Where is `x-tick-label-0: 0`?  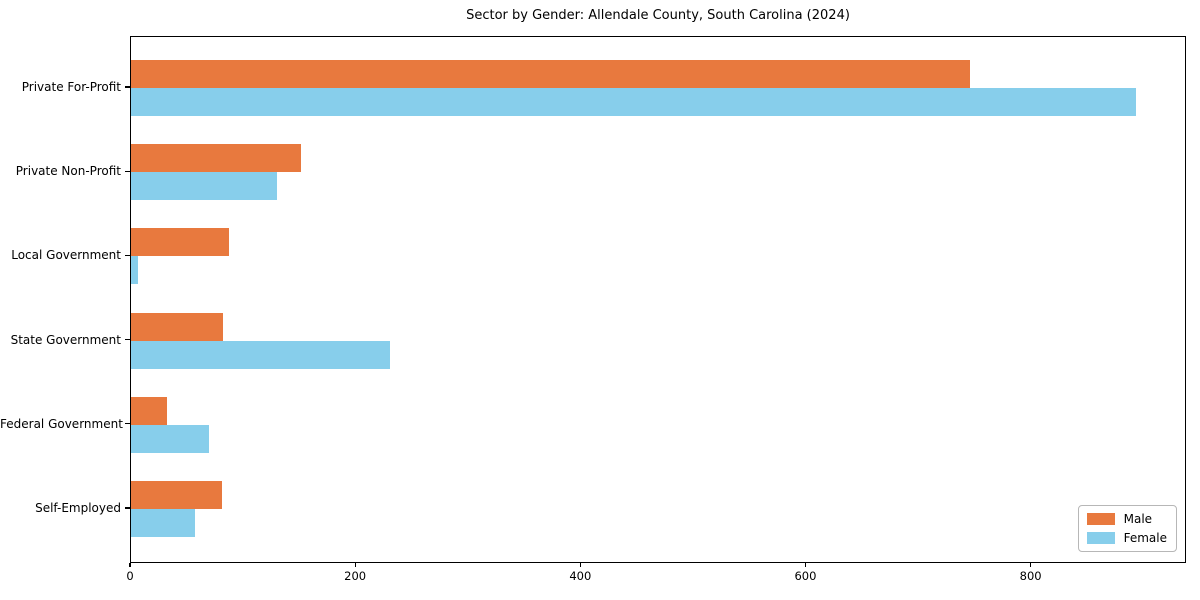 x-tick-label-0: 0 is located at coordinates (130, 576).